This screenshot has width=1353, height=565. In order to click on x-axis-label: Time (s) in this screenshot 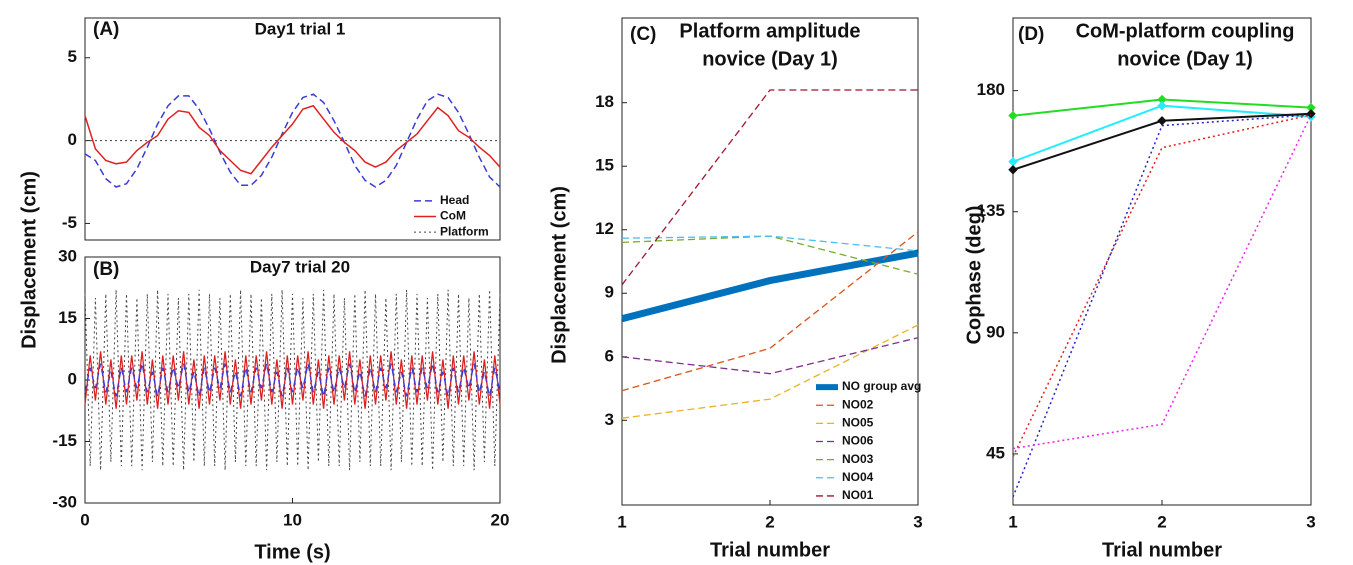, I will do `click(292, 552)`.